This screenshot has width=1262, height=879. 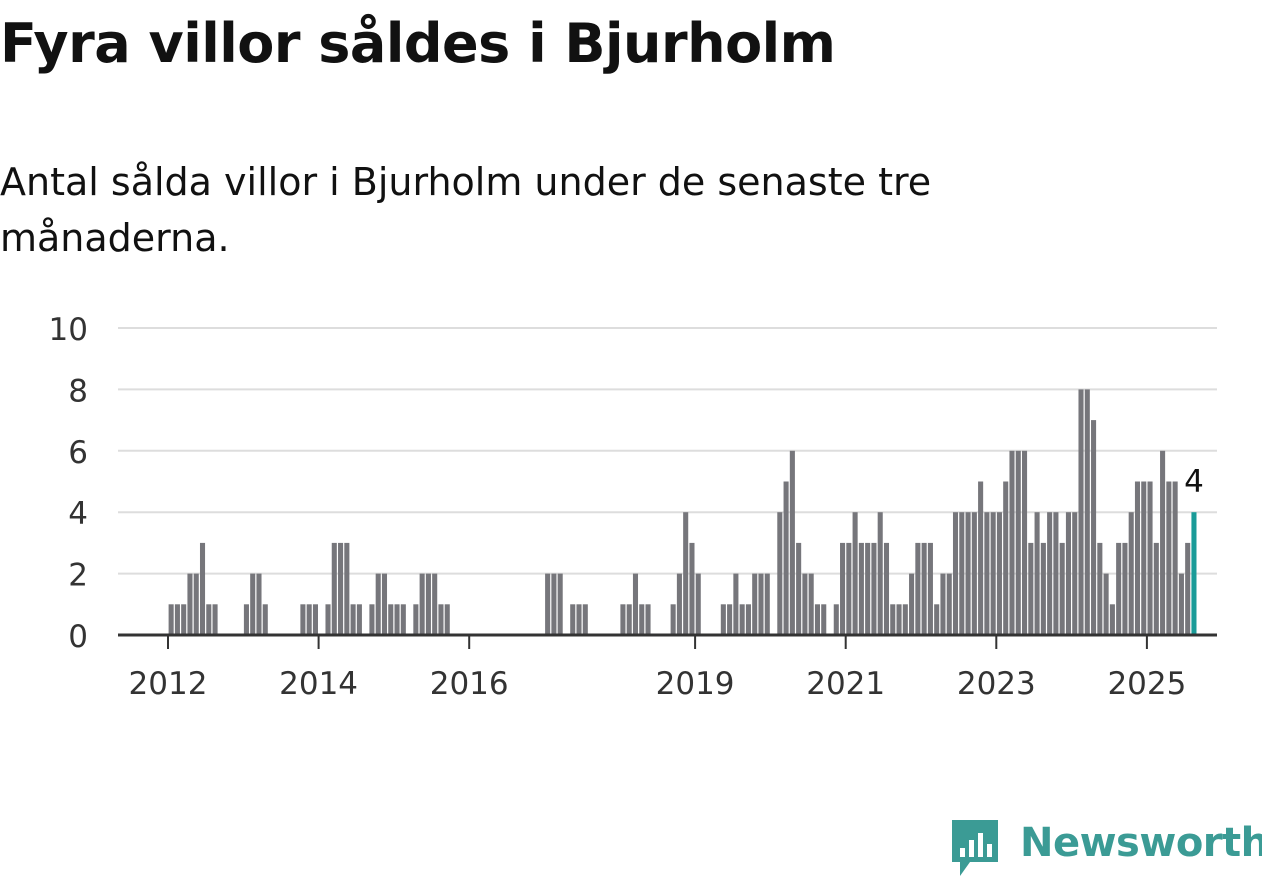 I want to click on newsworthy-logo-icon, so click(x=975, y=848).